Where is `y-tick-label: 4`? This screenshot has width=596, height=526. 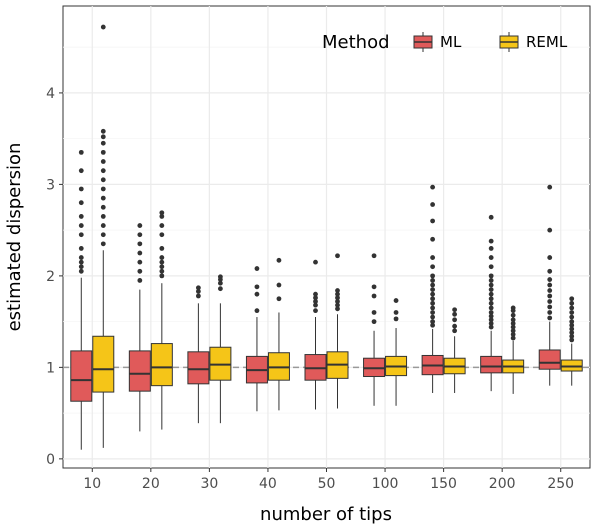
y-tick-label: 4 is located at coordinates (50, 94).